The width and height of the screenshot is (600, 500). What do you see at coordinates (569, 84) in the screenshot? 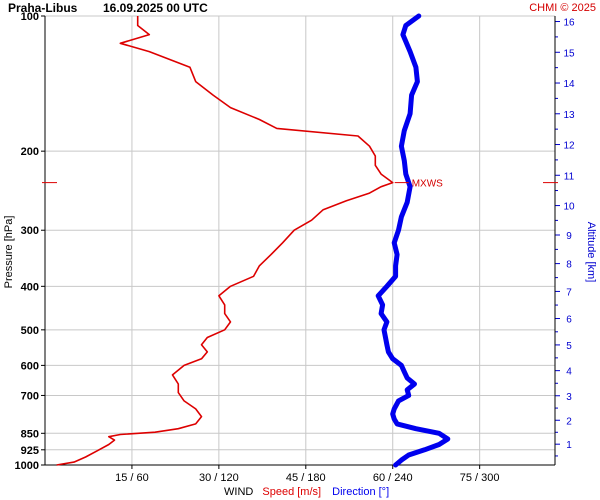
I see `altitude-tick-label: 14` at bounding box center [569, 84].